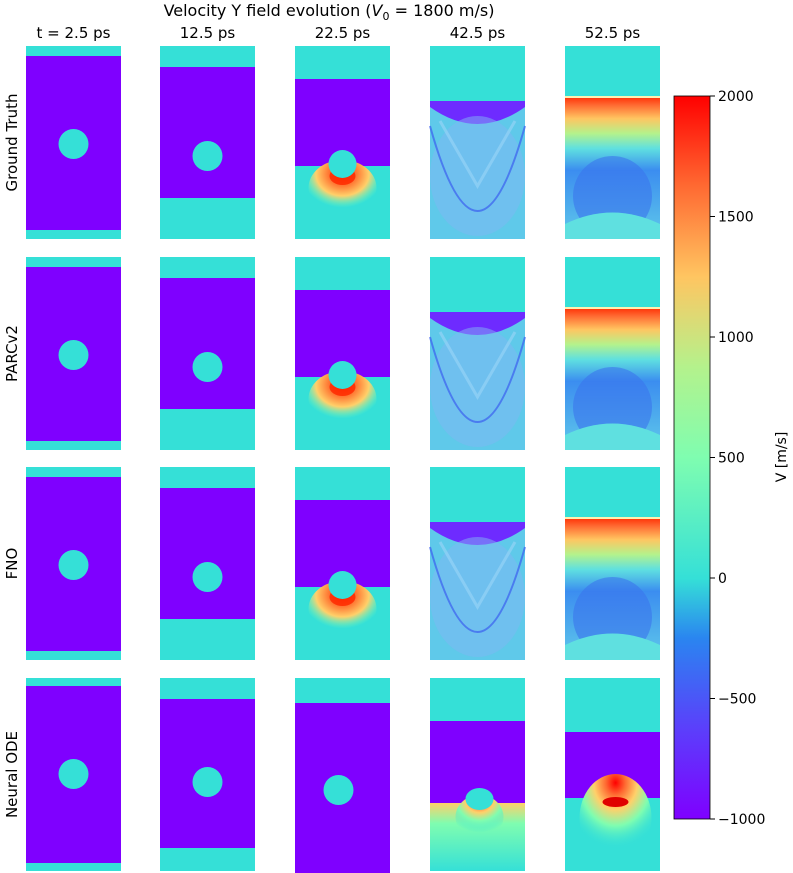 This screenshot has height=873, width=793. I want to click on column-label: 42.5 ps, so click(478, 33).